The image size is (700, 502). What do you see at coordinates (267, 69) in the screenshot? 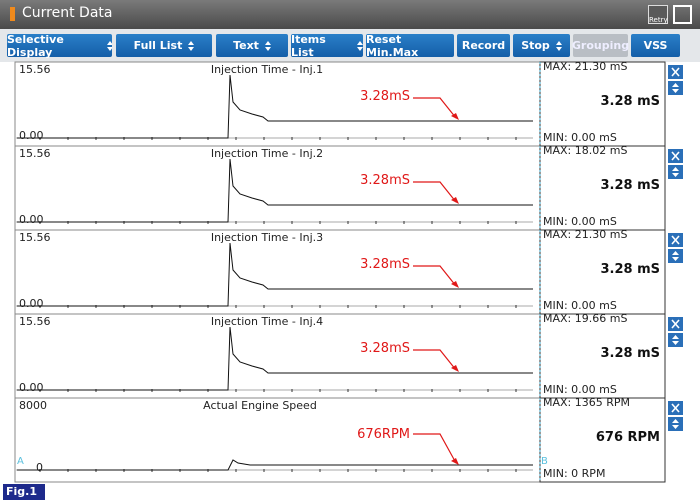
I see `graph-title: Injection Time - Inj.1` at bounding box center [267, 69].